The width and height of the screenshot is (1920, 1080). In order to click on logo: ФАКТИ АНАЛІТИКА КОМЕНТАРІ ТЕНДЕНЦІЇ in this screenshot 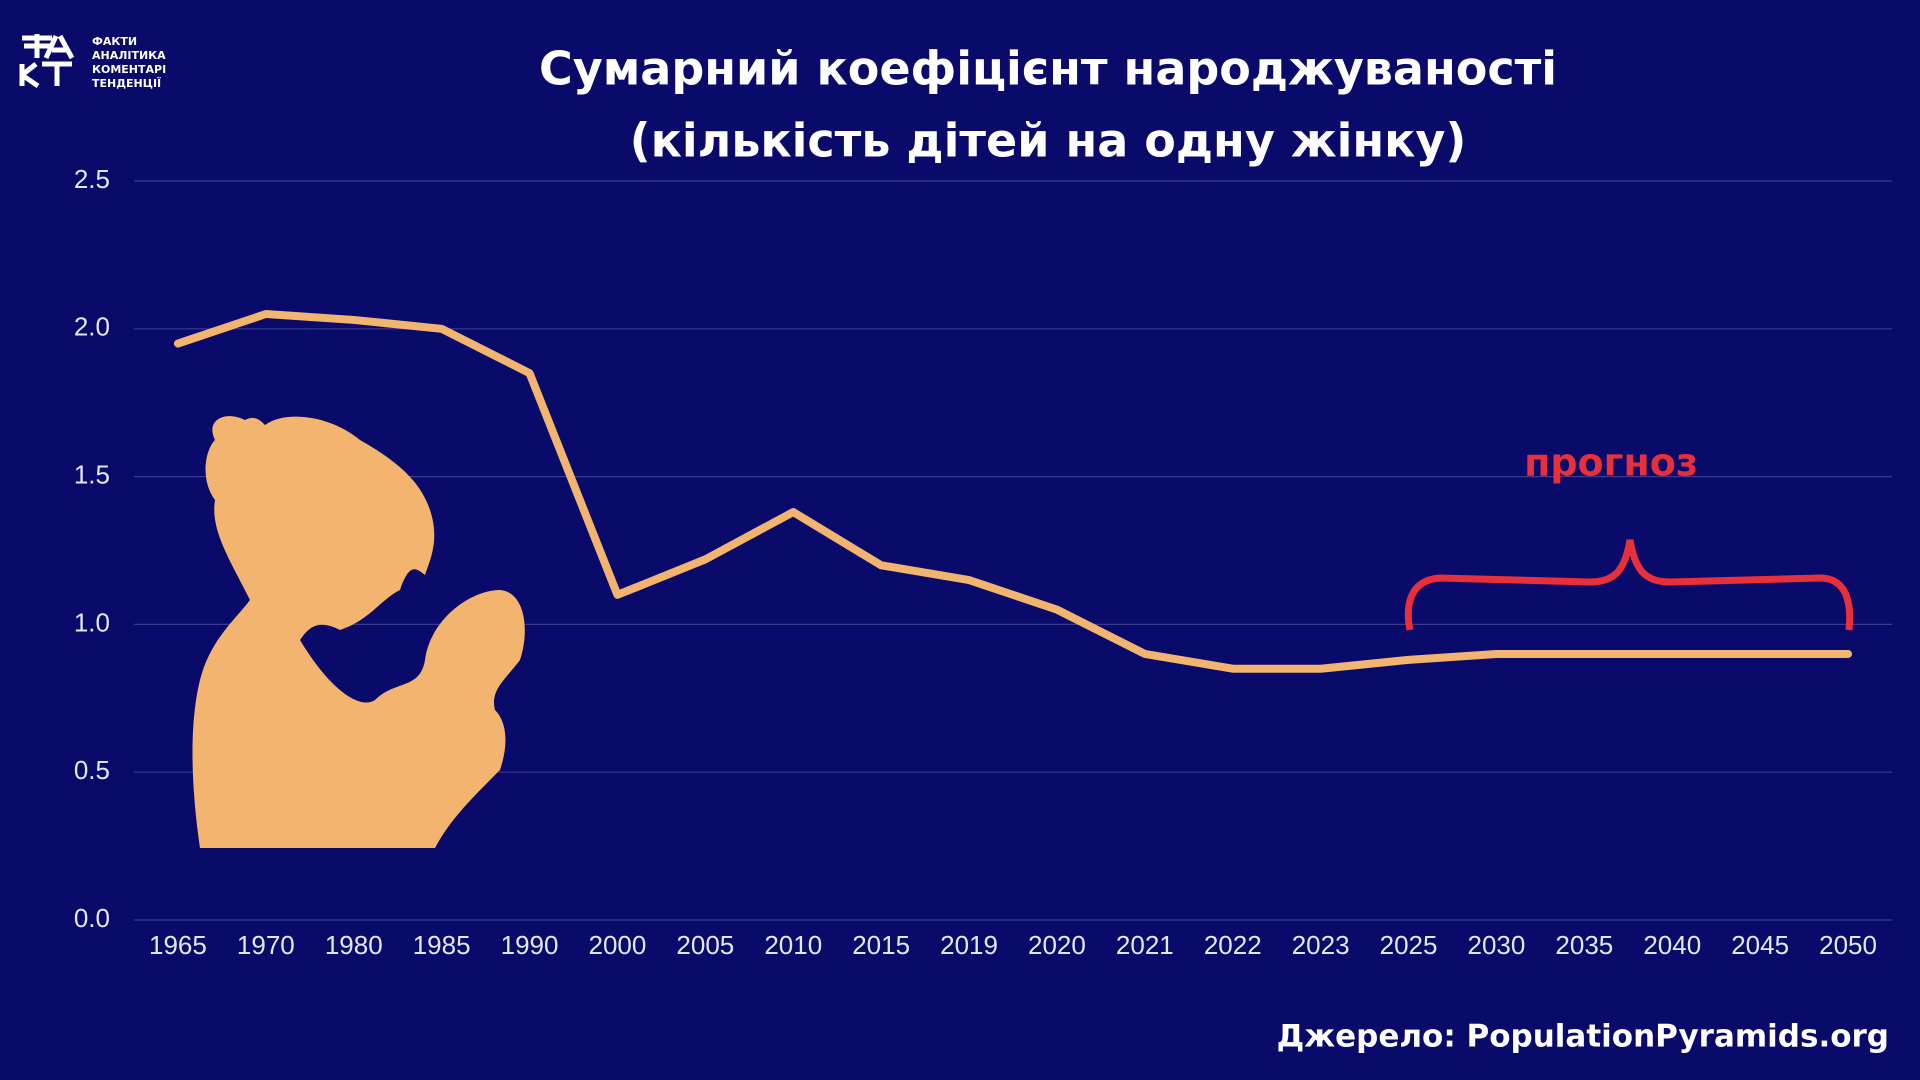, I will do `click(92, 62)`.